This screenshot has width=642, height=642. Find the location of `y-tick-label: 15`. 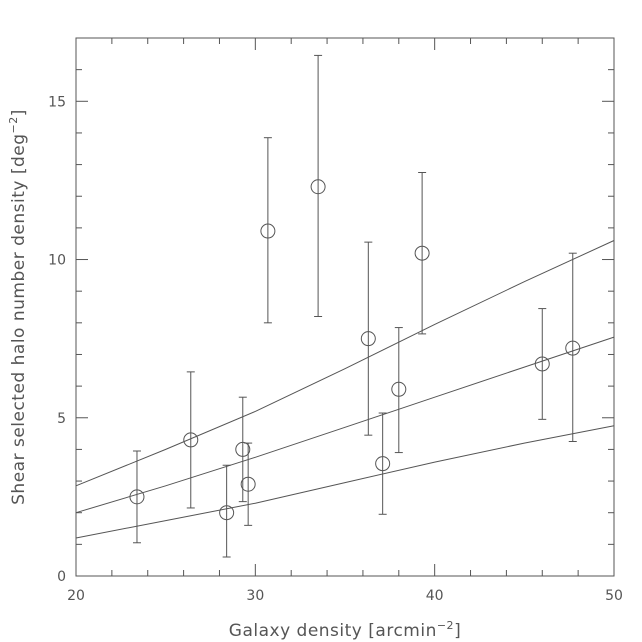

y-tick-label: 15 is located at coordinates (57, 102).